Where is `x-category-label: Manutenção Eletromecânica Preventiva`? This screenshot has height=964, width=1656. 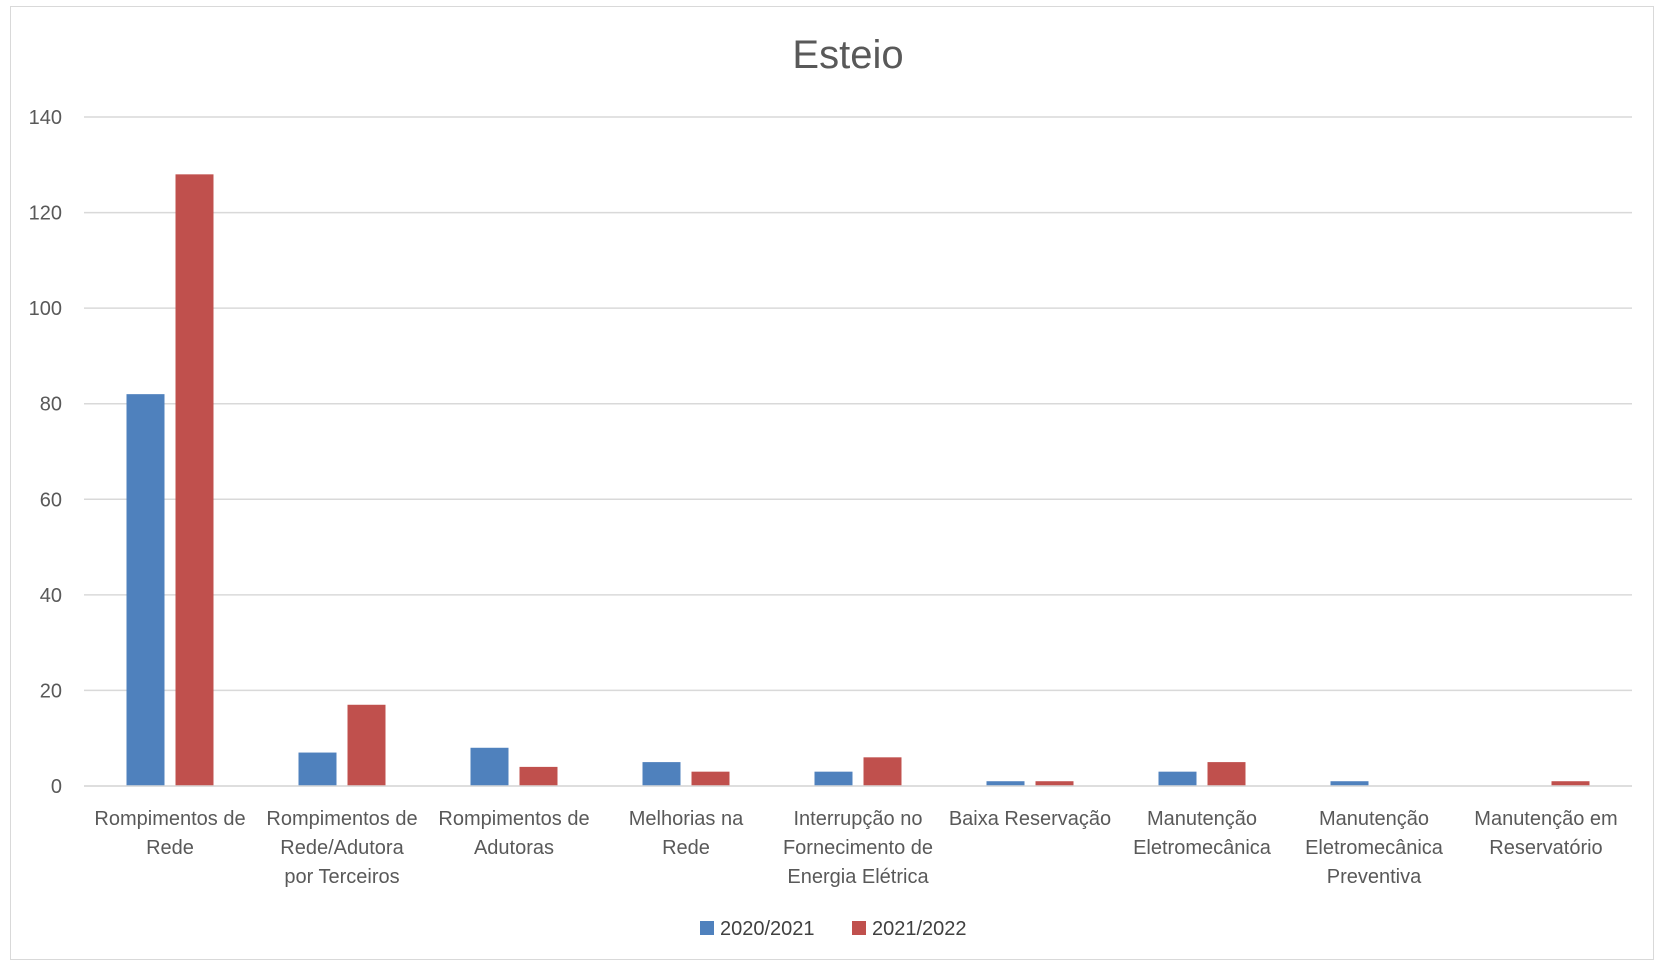
x-category-label: Manutenção Eletromecânica Preventiva is located at coordinates (1374, 848).